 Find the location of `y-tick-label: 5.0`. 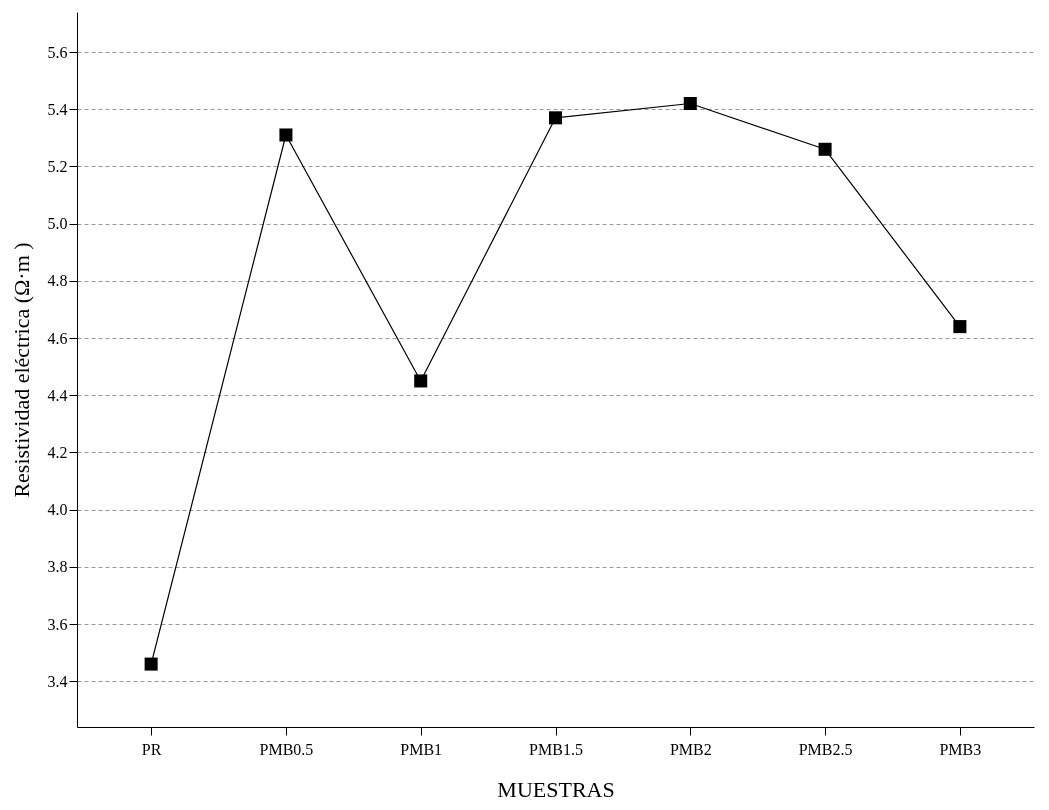

y-tick-label: 5.0 is located at coordinates (57, 224).